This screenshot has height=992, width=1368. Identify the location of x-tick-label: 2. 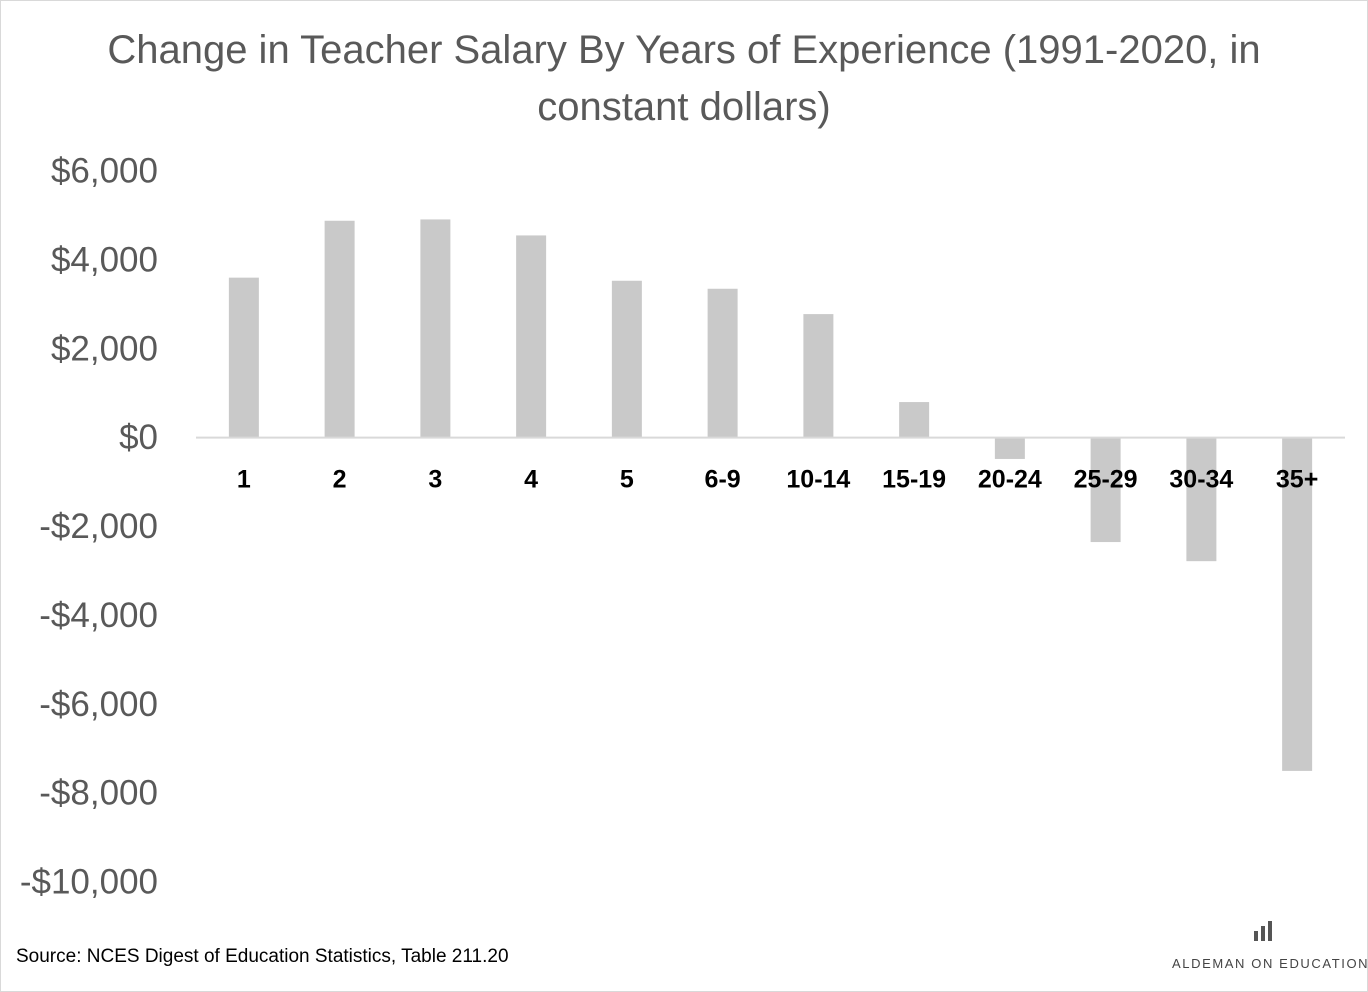
(340, 480).